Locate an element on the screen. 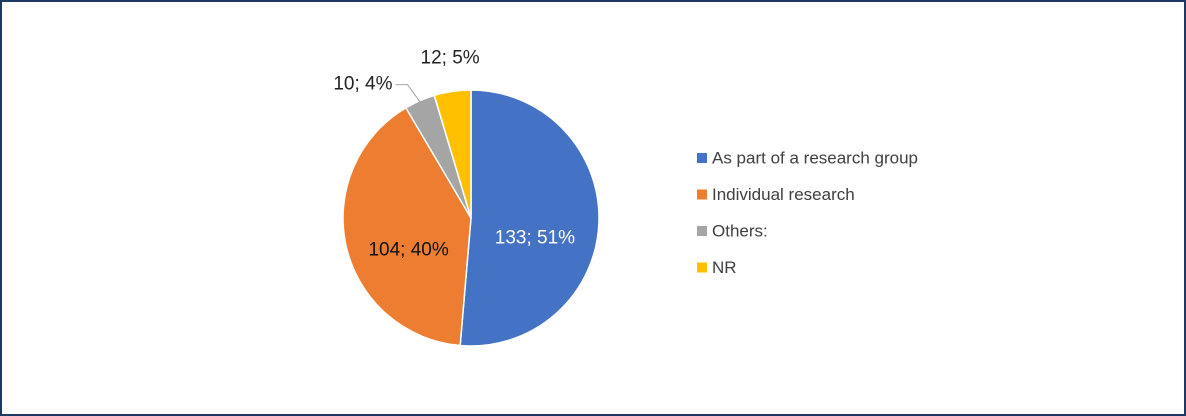 Image resolution: width=1186 pixels, height=416 pixels. data-label: 10; 4% is located at coordinates (362, 84).